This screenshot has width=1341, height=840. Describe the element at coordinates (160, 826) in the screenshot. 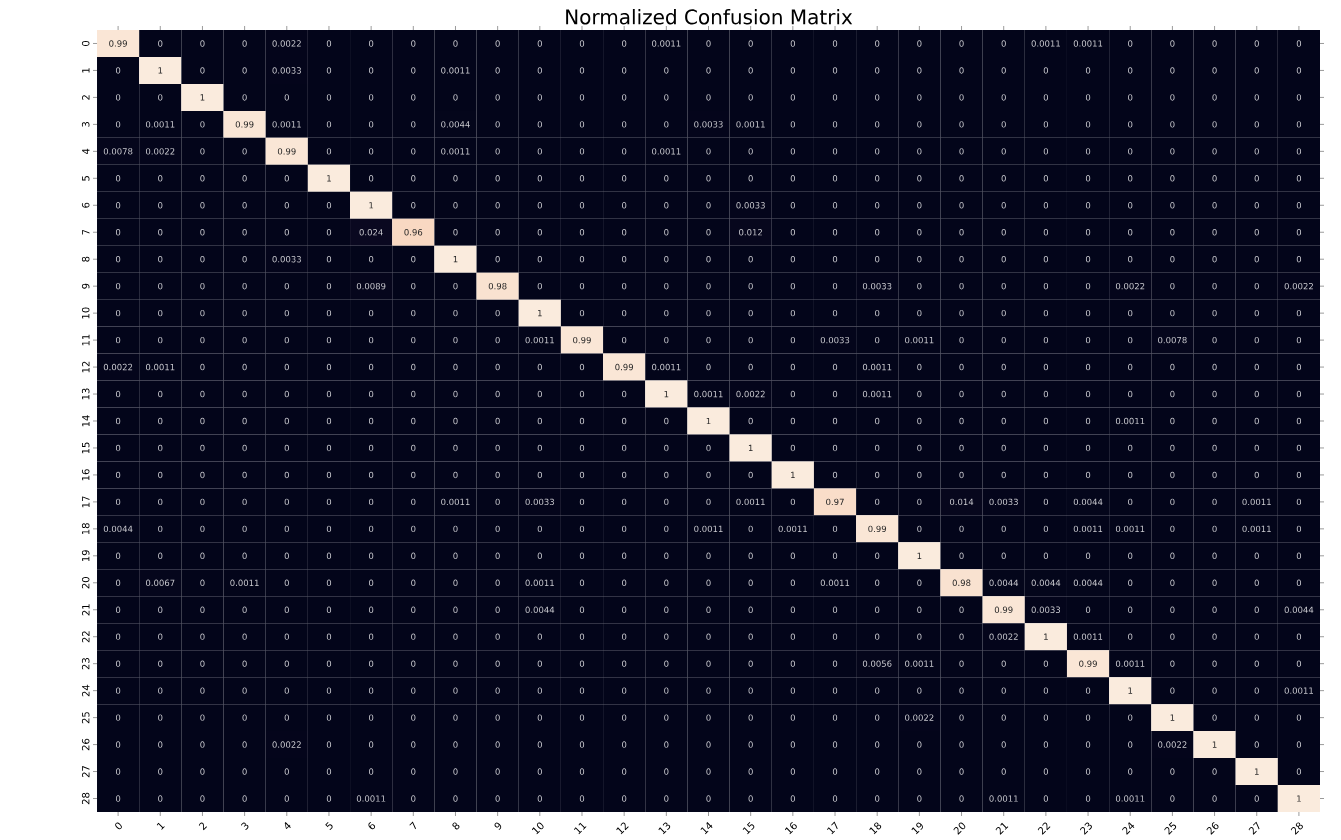

I see `x-tick-label: 1` at that location.